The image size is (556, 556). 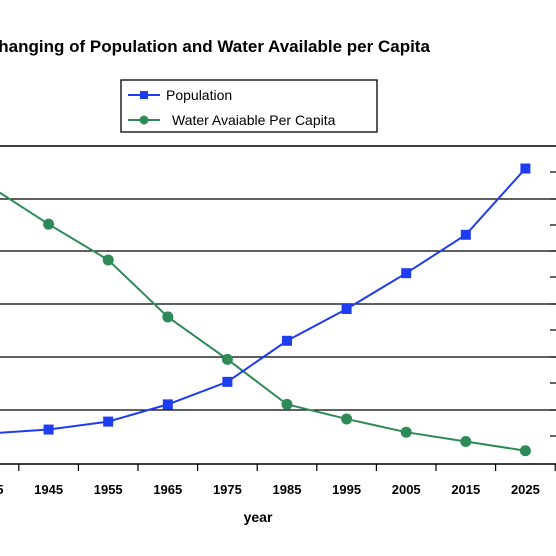 I want to click on legend-box, so click(x=249, y=106).